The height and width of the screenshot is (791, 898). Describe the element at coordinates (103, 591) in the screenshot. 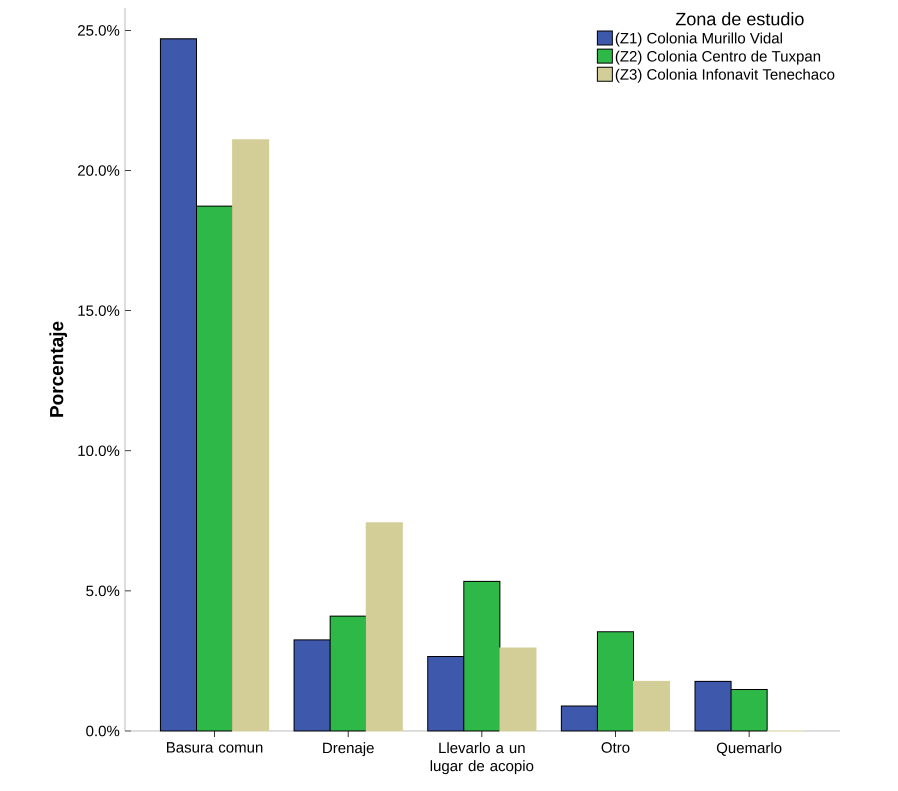

I see `y-tick-label: 5.0%` at that location.